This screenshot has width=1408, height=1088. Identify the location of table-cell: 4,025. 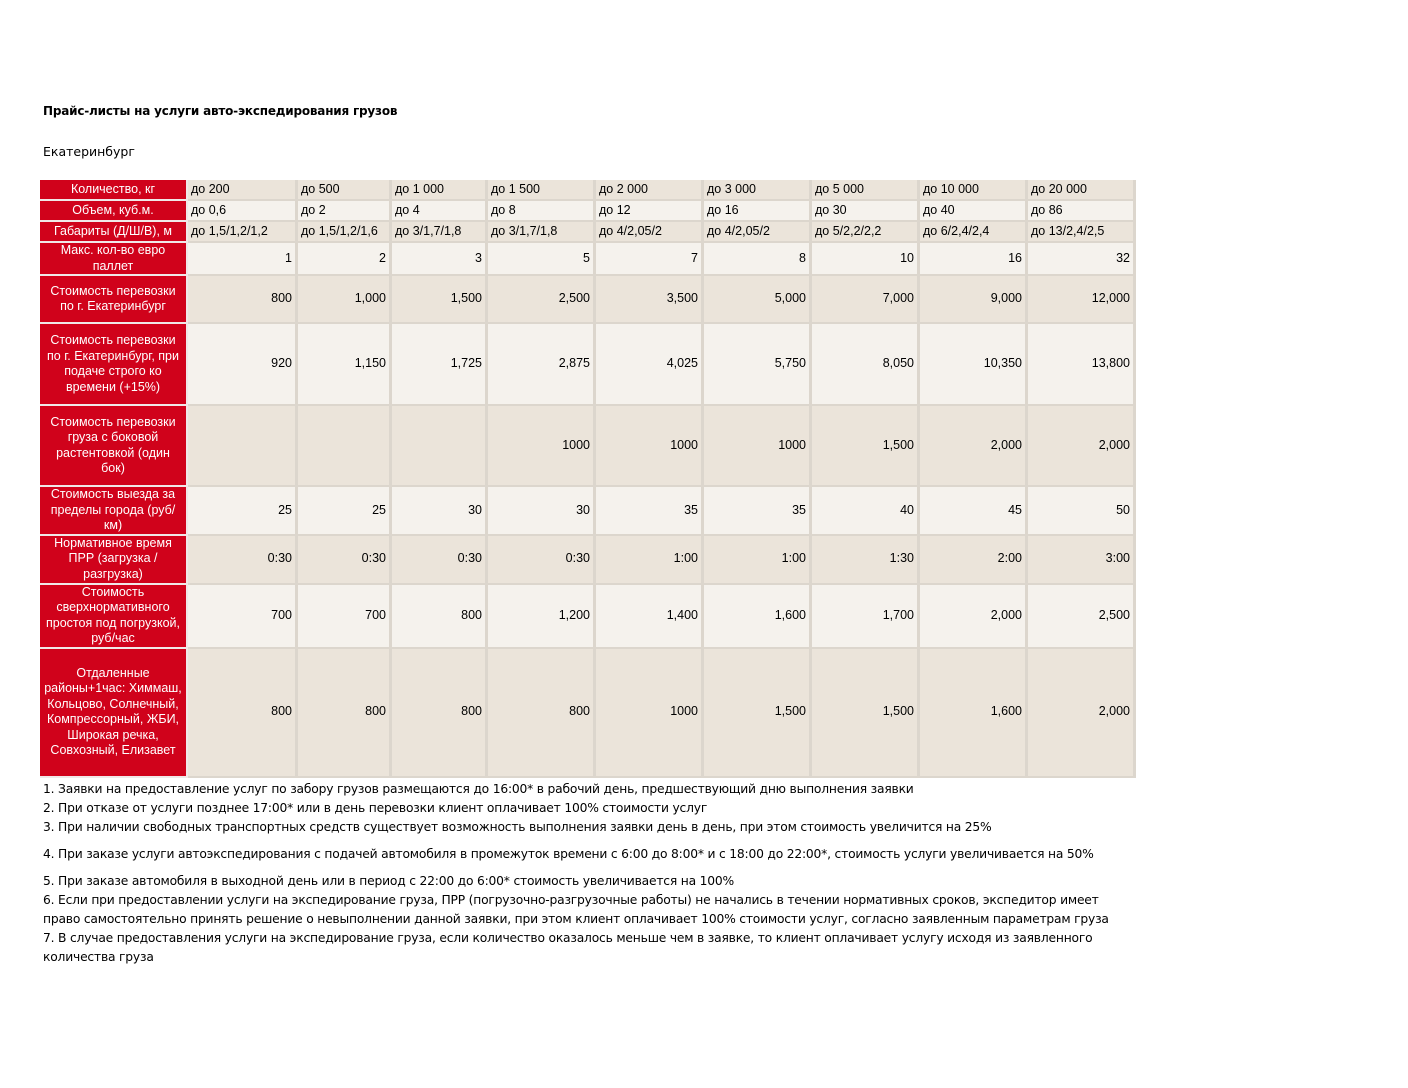
(650, 365).